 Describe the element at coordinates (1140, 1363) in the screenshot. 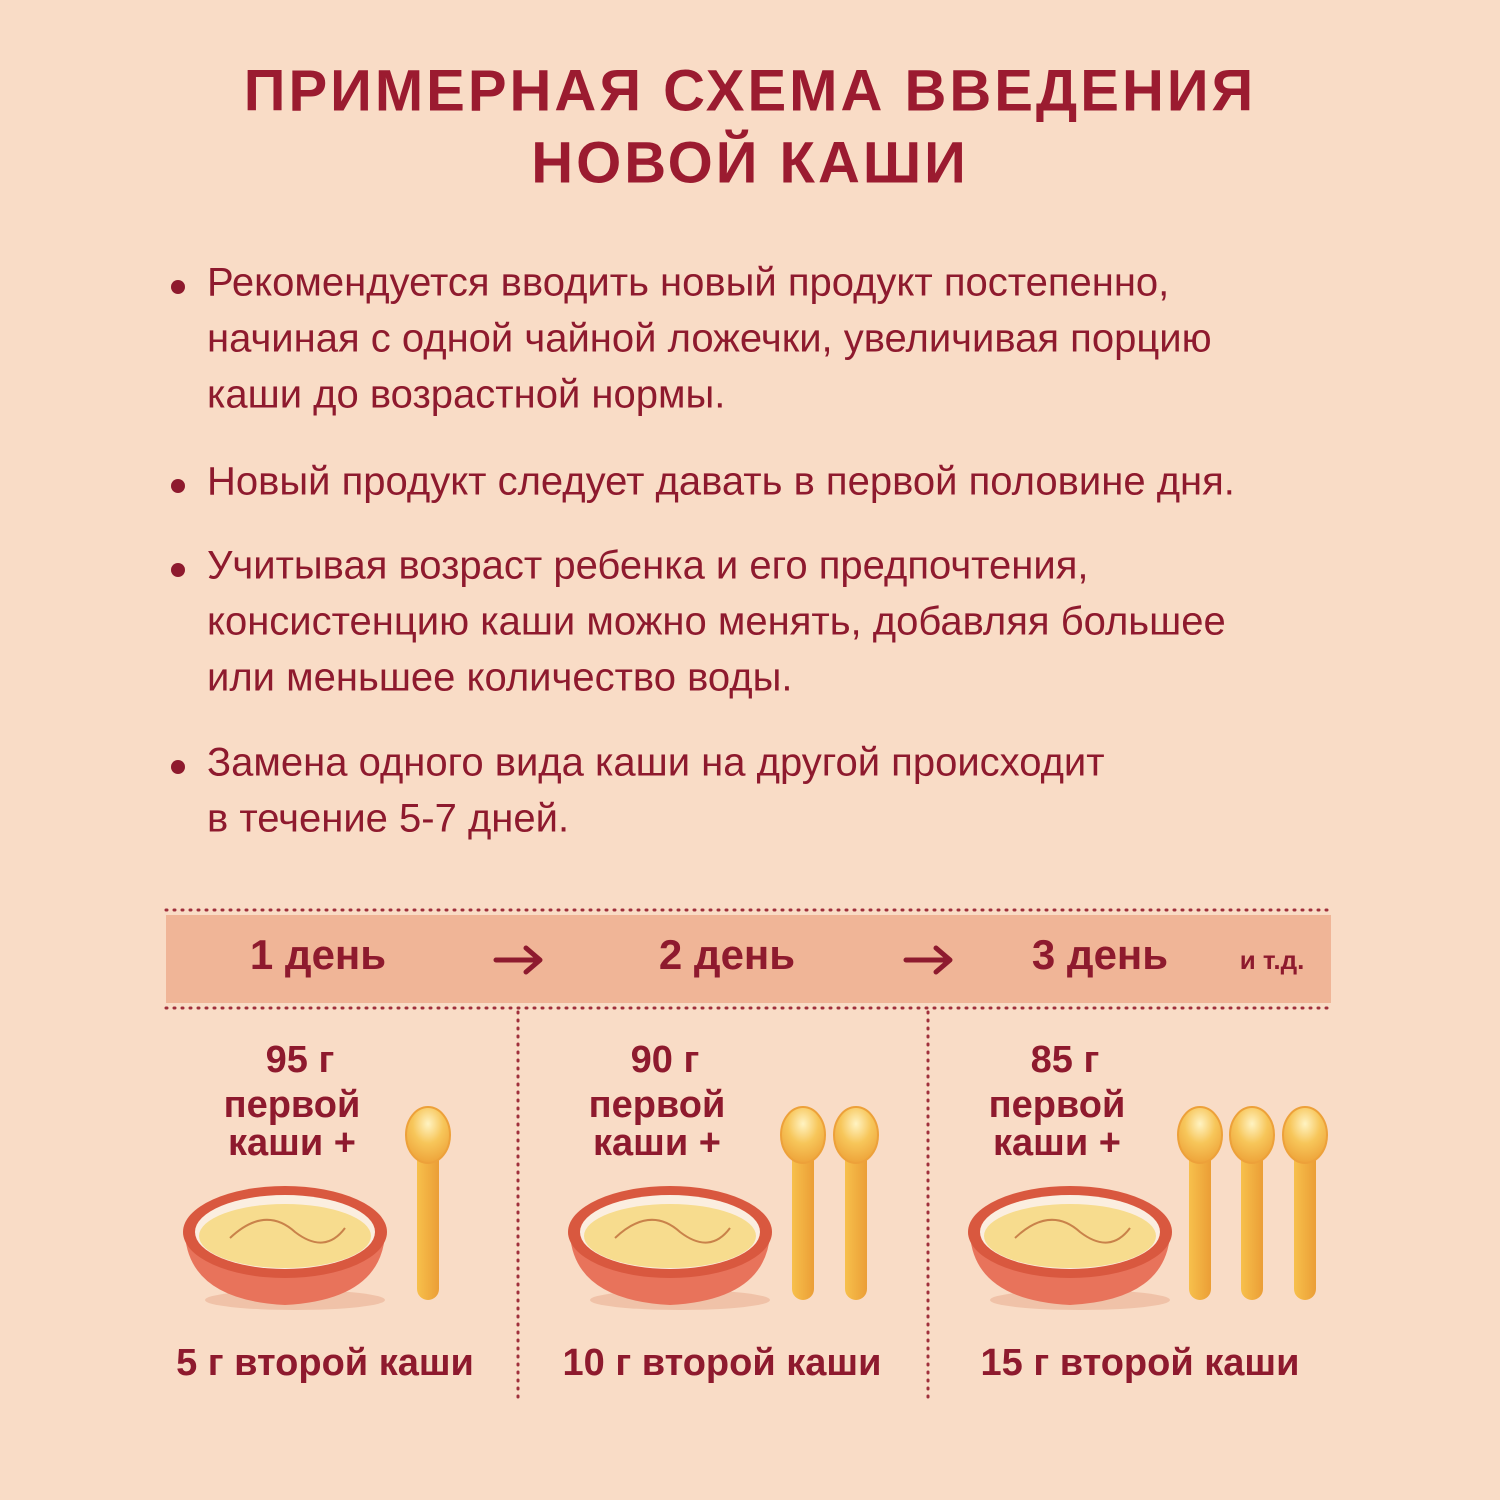

I see `second-amount: 15 г второй каши` at that location.